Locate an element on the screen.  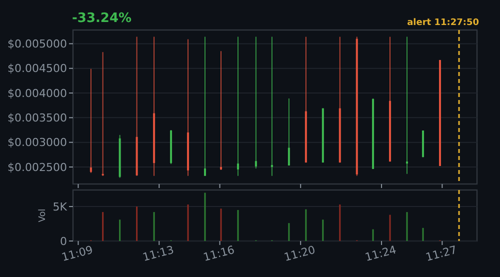
y-tick-label: $0.002500 is located at coordinates (37, 167).